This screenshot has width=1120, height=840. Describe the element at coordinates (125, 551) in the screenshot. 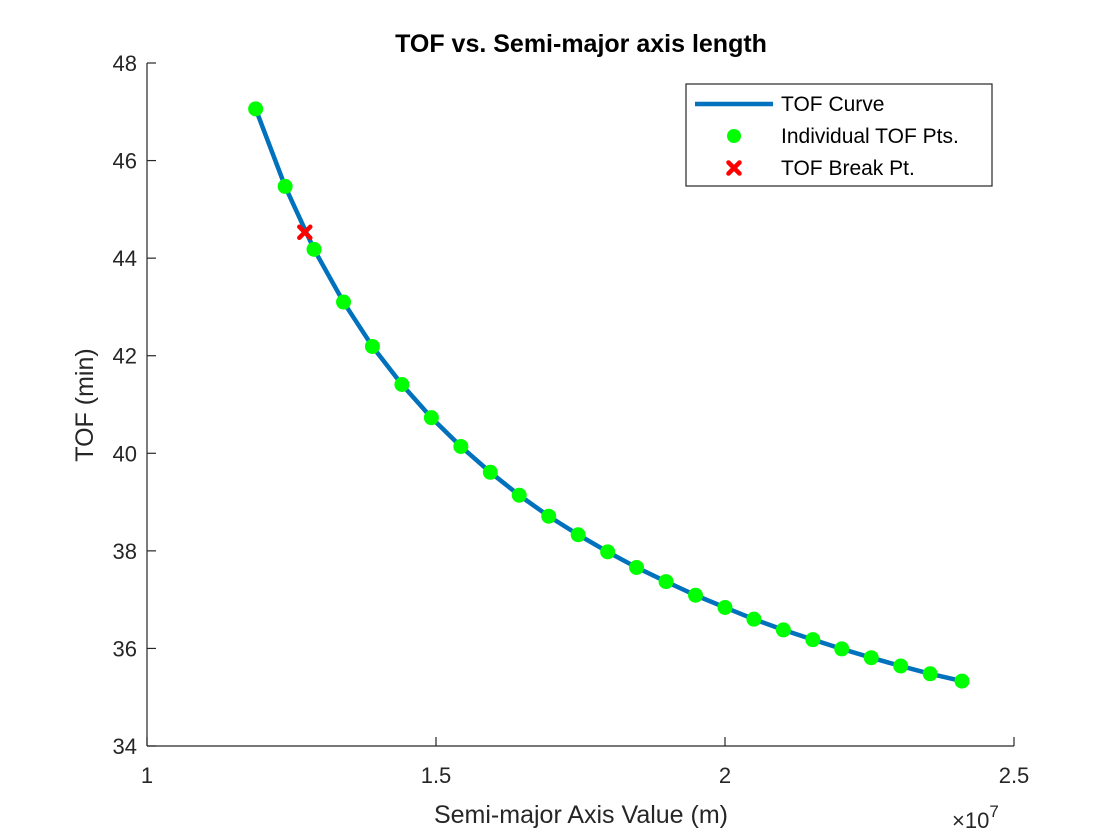

I see `y-tick-label: 38` at that location.